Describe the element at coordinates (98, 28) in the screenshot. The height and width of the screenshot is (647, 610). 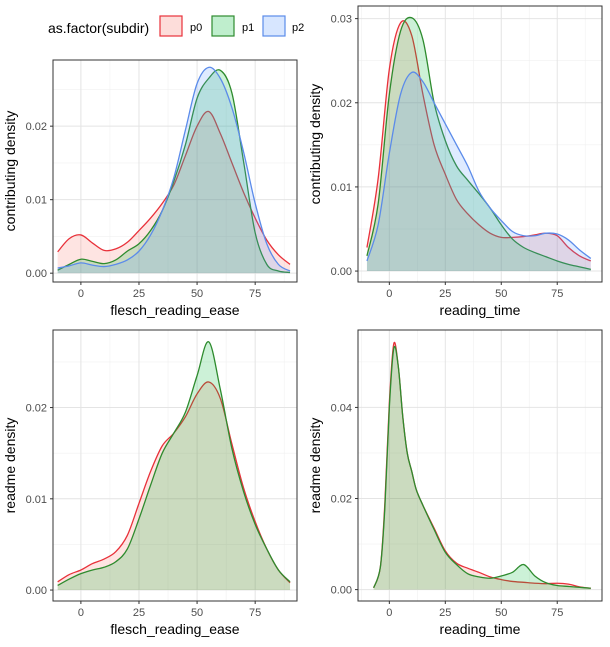
I see `legend-title: as.factor(subdir)` at that location.